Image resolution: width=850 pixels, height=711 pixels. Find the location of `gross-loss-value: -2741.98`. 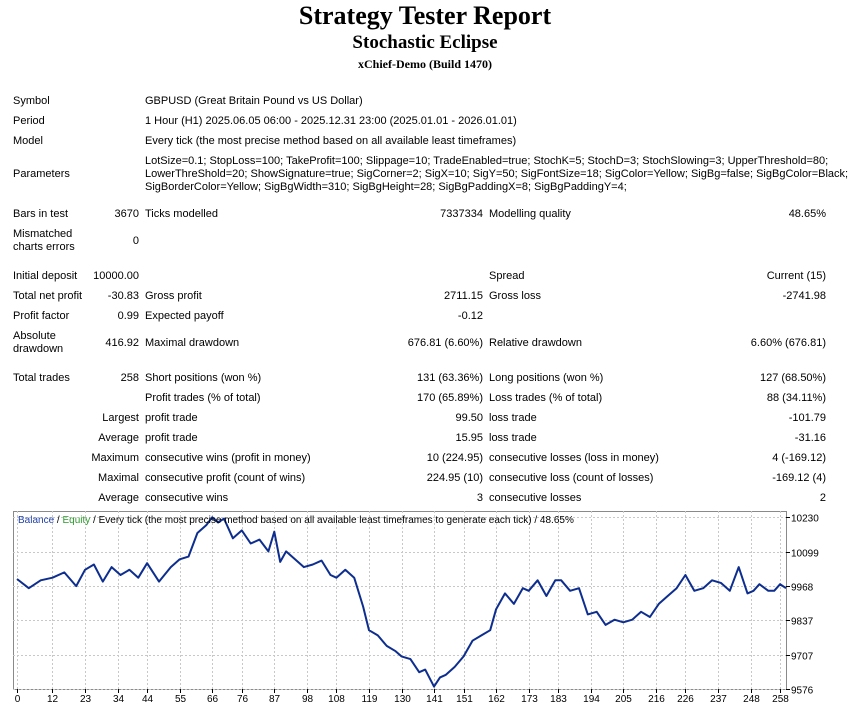

gross-loss-value: -2741.98 is located at coordinates (804, 296).